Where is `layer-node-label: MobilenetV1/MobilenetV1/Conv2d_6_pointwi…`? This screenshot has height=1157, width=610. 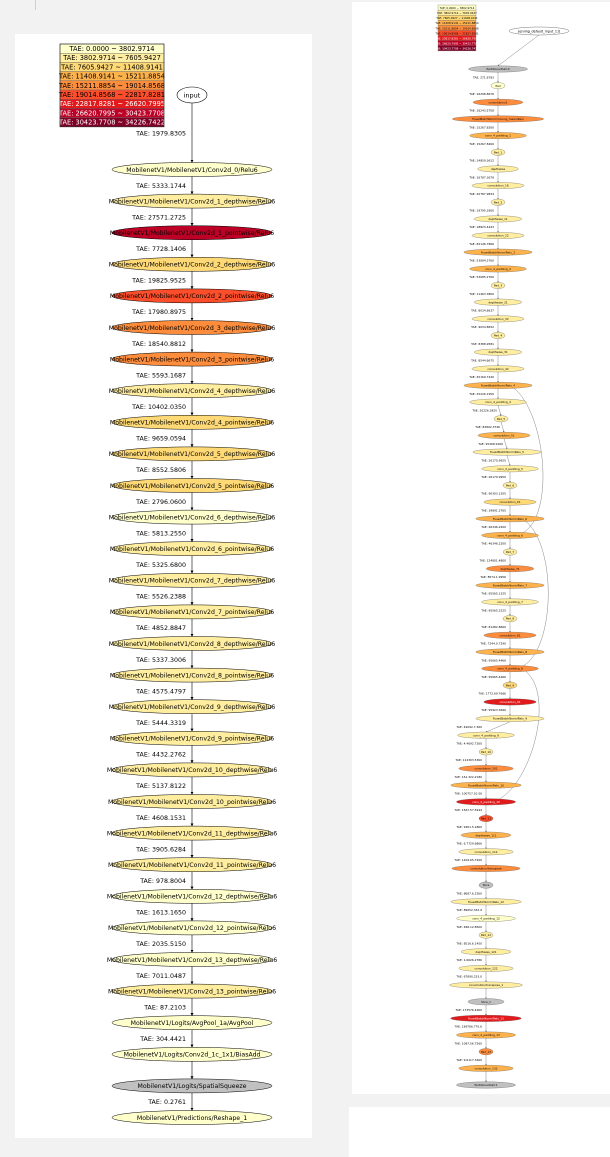 layer-node-label: MobilenetV1/MobilenetV1/Conv2d_6_pointwi… is located at coordinates (192, 549).